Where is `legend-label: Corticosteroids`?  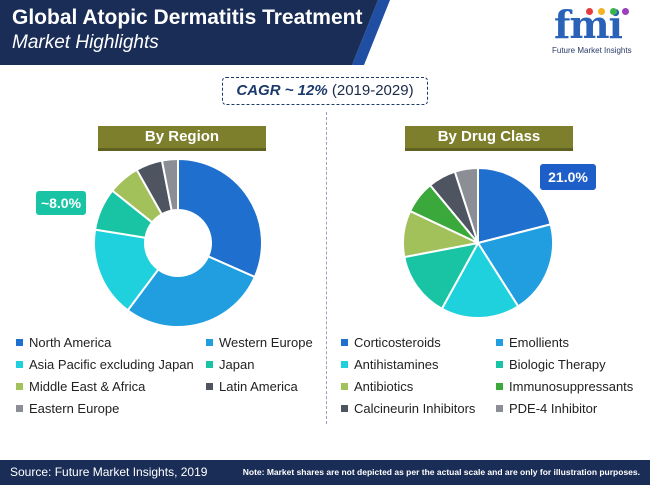 legend-label: Corticosteroids is located at coordinates (397, 342).